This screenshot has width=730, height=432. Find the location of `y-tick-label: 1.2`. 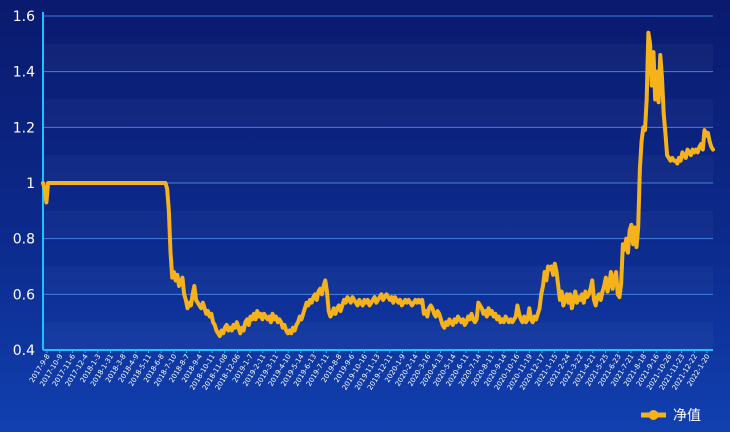

y-tick-label: 1.2 is located at coordinates (24, 128).